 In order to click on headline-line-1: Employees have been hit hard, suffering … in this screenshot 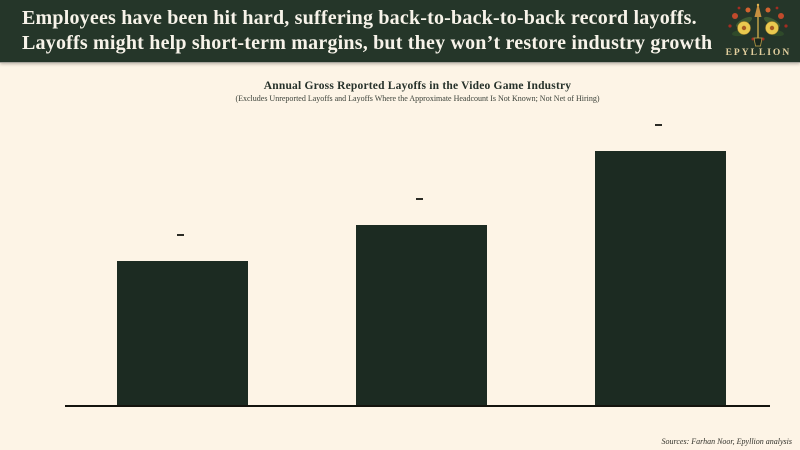, I will do `click(359, 18)`.